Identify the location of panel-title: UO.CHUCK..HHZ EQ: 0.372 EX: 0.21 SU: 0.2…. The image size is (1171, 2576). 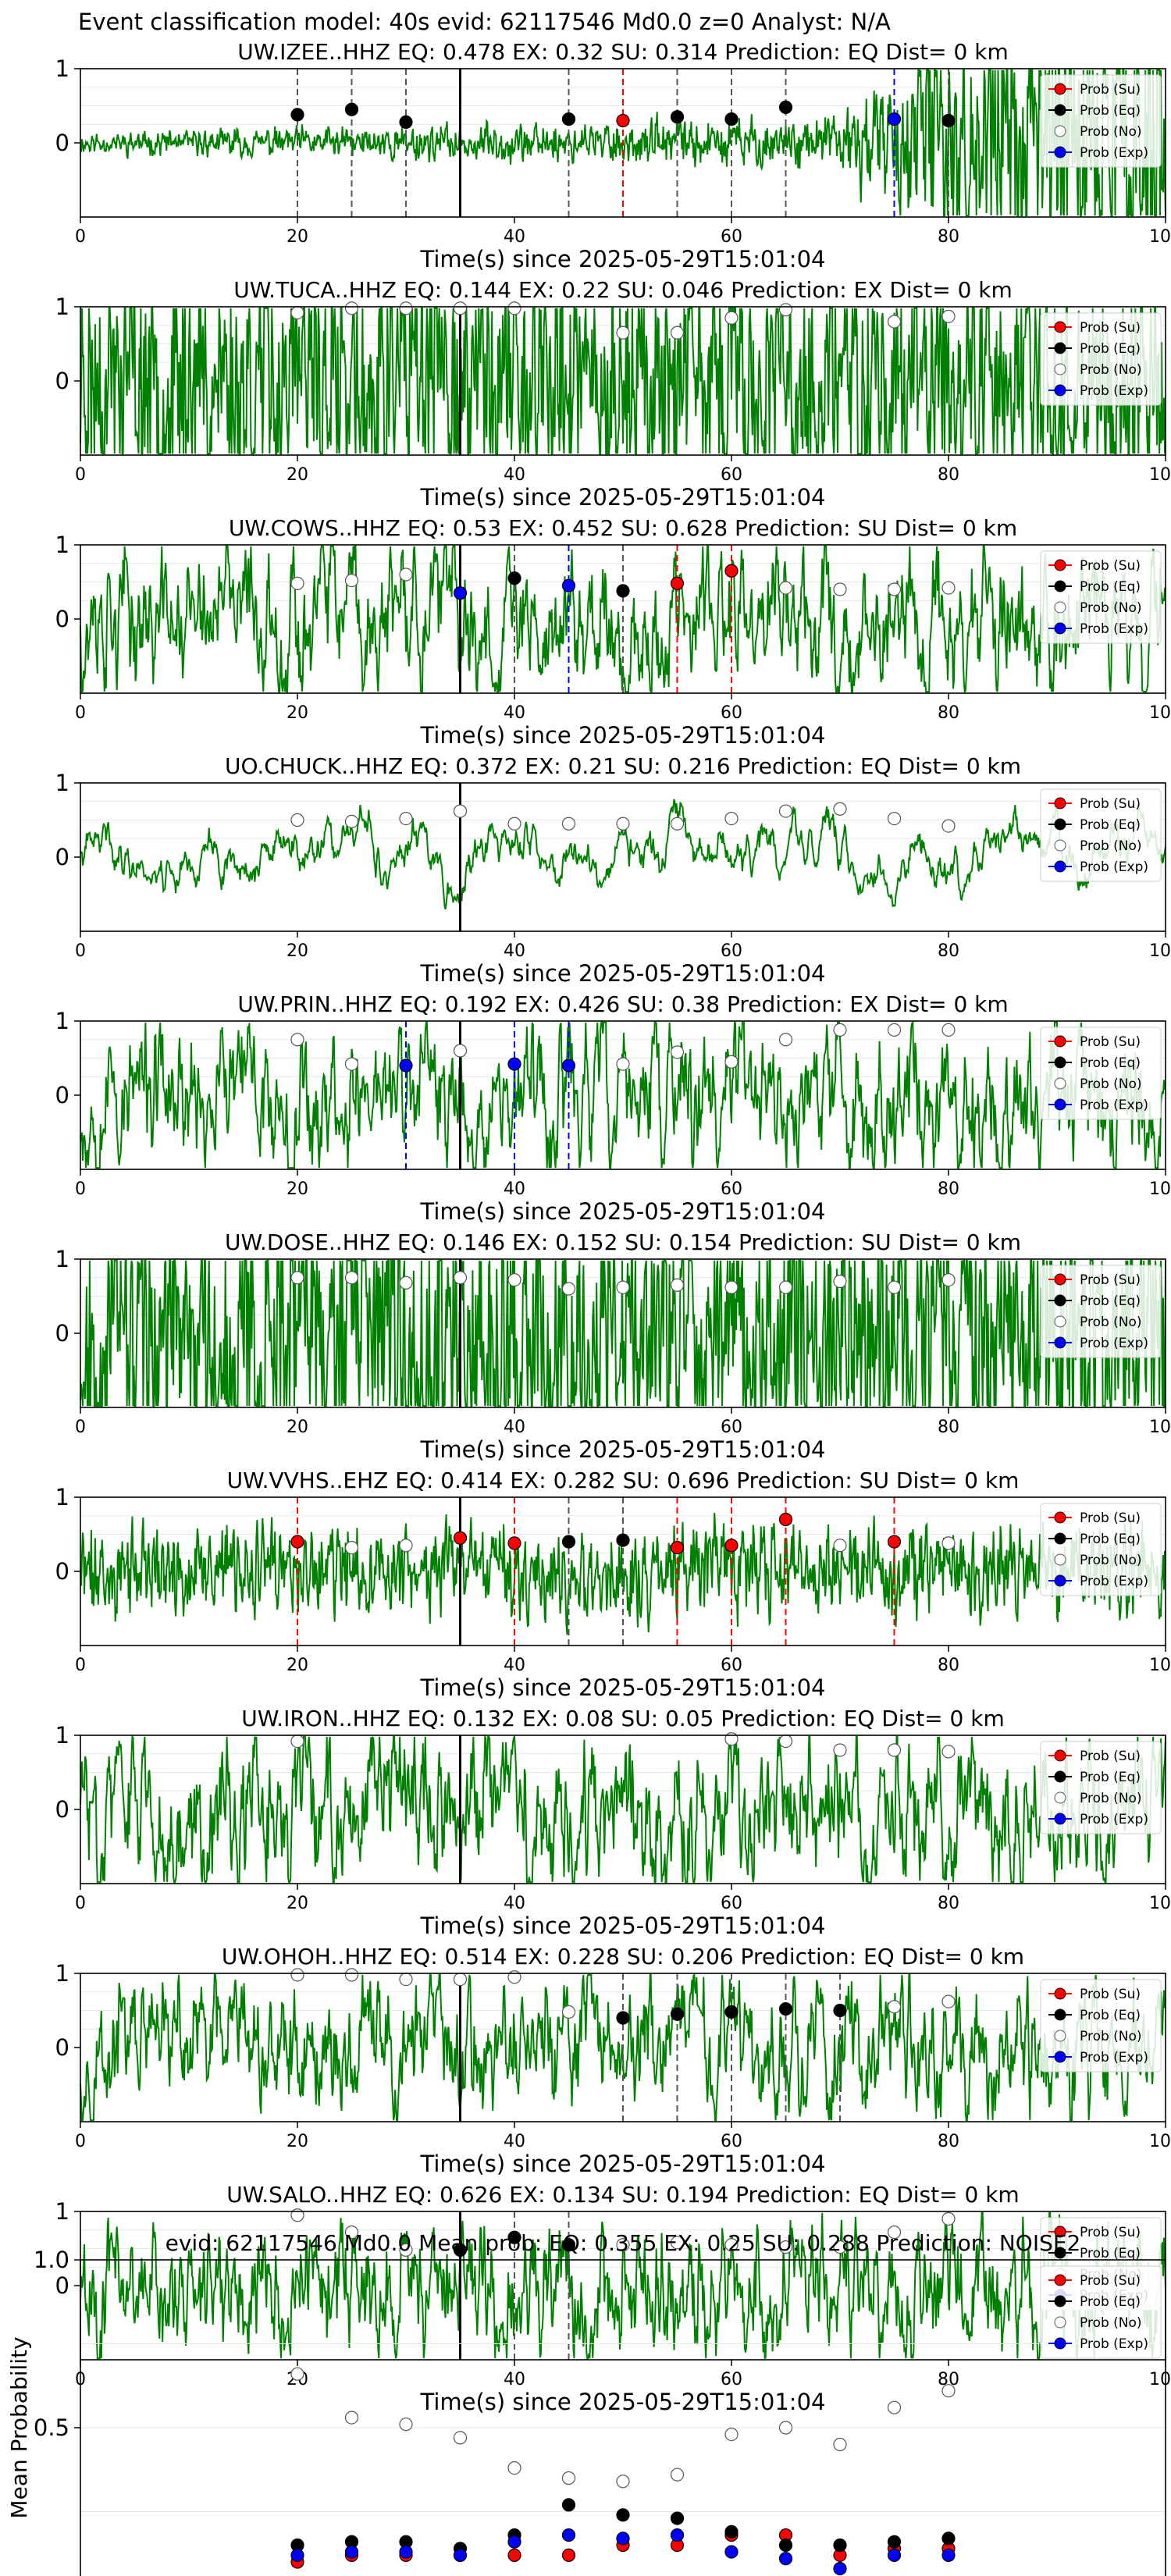
(623, 766).